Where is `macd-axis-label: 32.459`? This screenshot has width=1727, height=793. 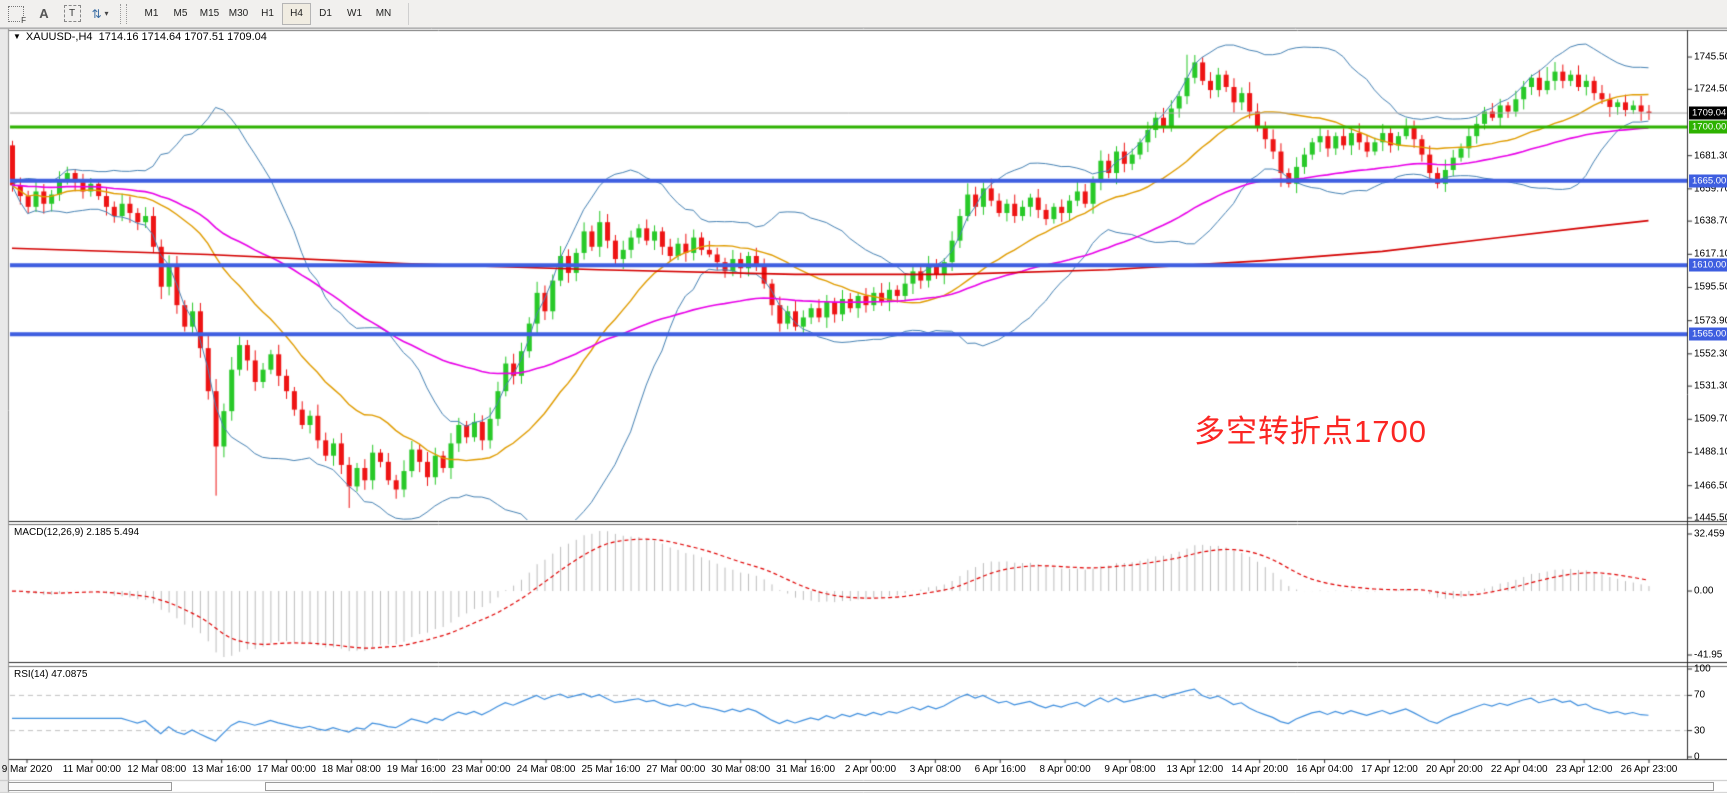 macd-axis-label: 32.459 is located at coordinates (1709, 534).